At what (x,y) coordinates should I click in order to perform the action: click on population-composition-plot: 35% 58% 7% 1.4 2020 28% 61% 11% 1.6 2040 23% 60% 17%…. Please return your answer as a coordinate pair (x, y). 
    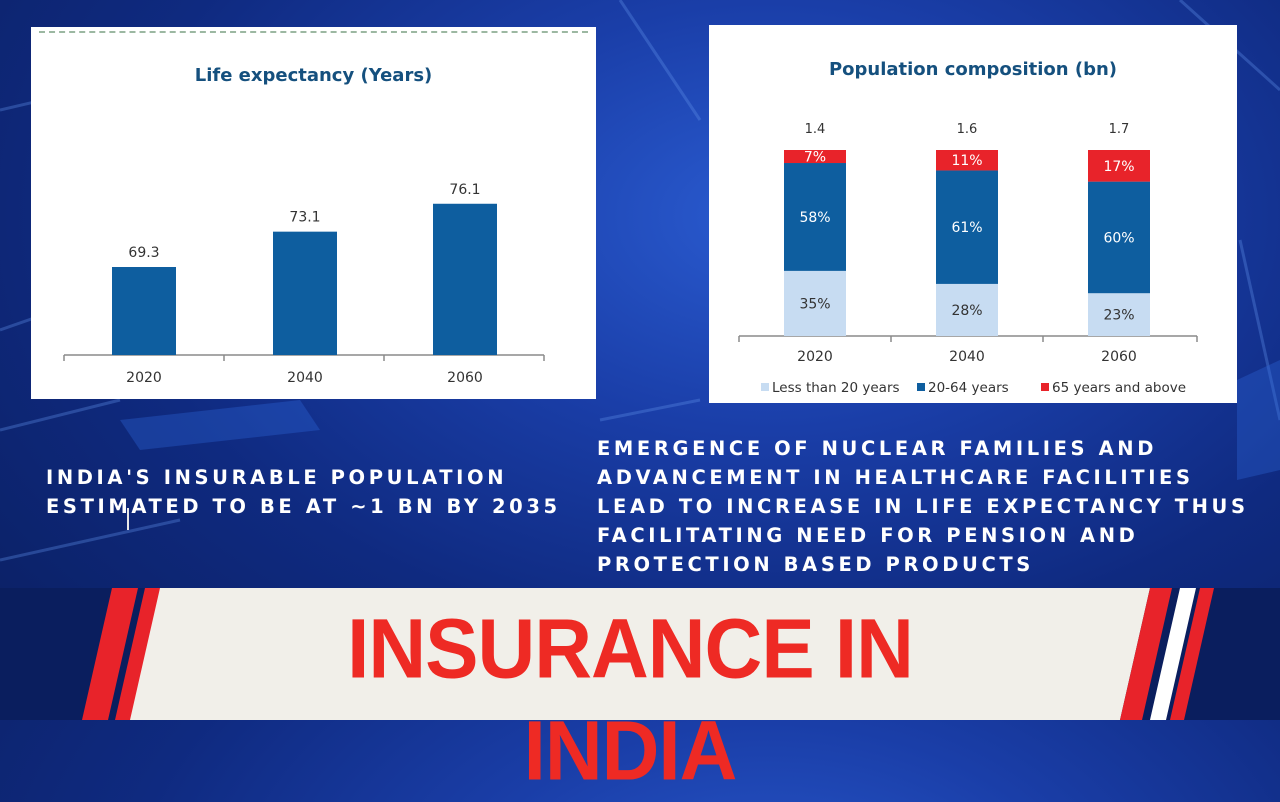
    Looking at the image, I should click on (968, 259).